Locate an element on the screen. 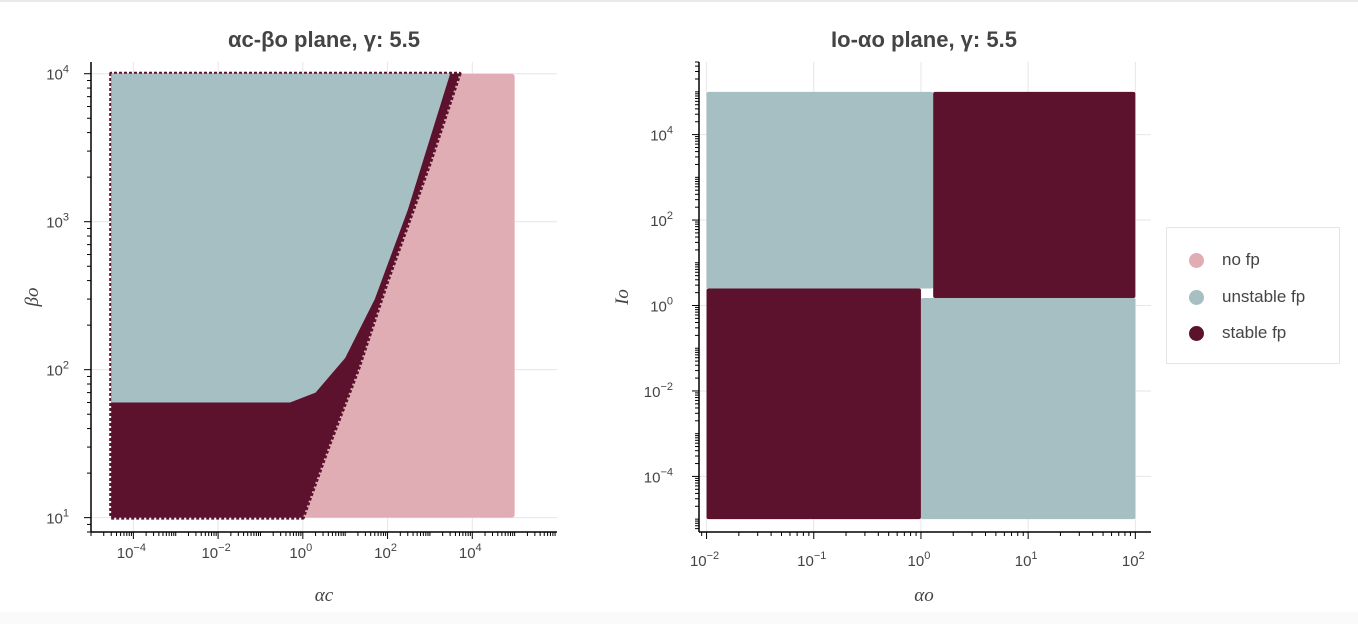 The image size is (1358, 624). legend-label: unstable fp is located at coordinates (1264, 296).